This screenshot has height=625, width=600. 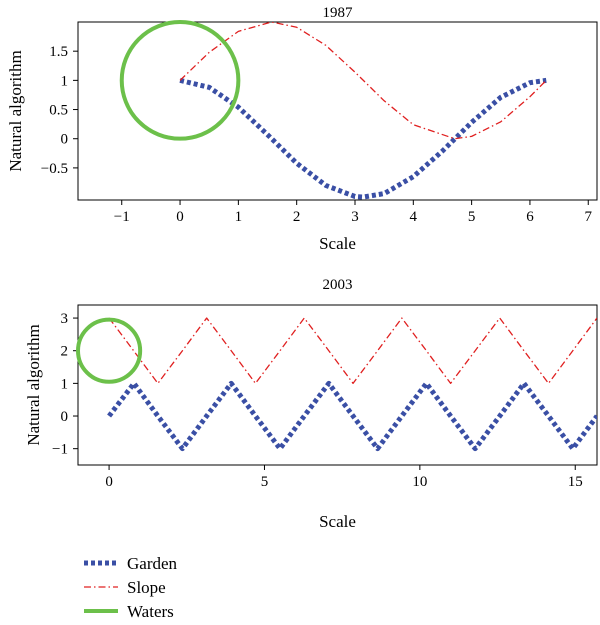 What do you see at coordinates (575, 482) in the screenshot?
I see `x-tick-label: 15` at bounding box center [575, 482].